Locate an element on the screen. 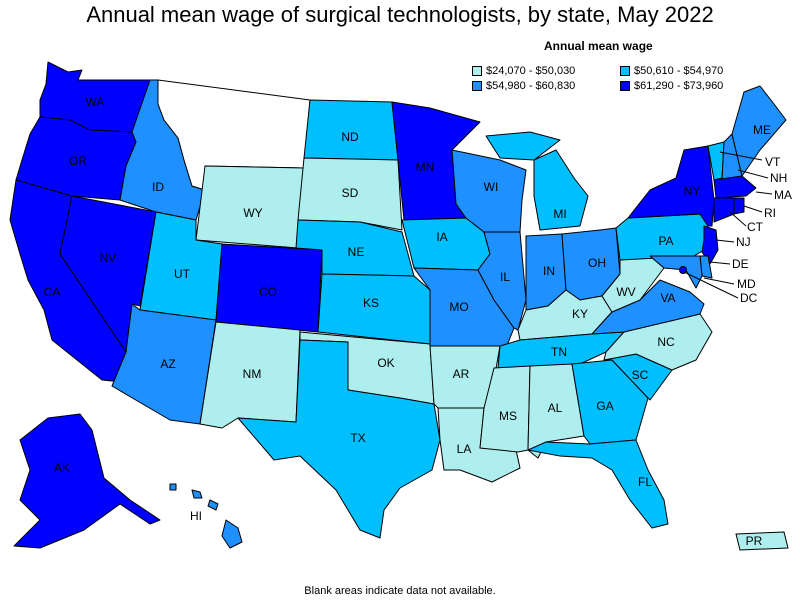 The width and height of the screenshot is (800, 600). label-ID: ID is located at coordinates (158, 187).